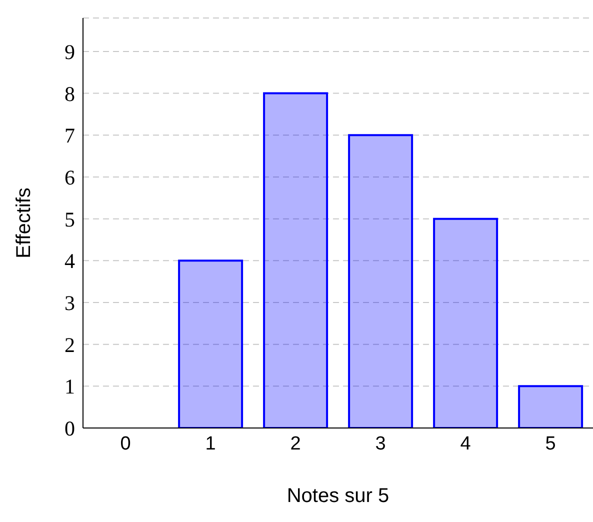 The width and height of the screenshot is (593, 522). What do you see at coordinates (210, 443) in the screenshot?
I see `x-tick-label: 1` at bounding box center [210, 443].